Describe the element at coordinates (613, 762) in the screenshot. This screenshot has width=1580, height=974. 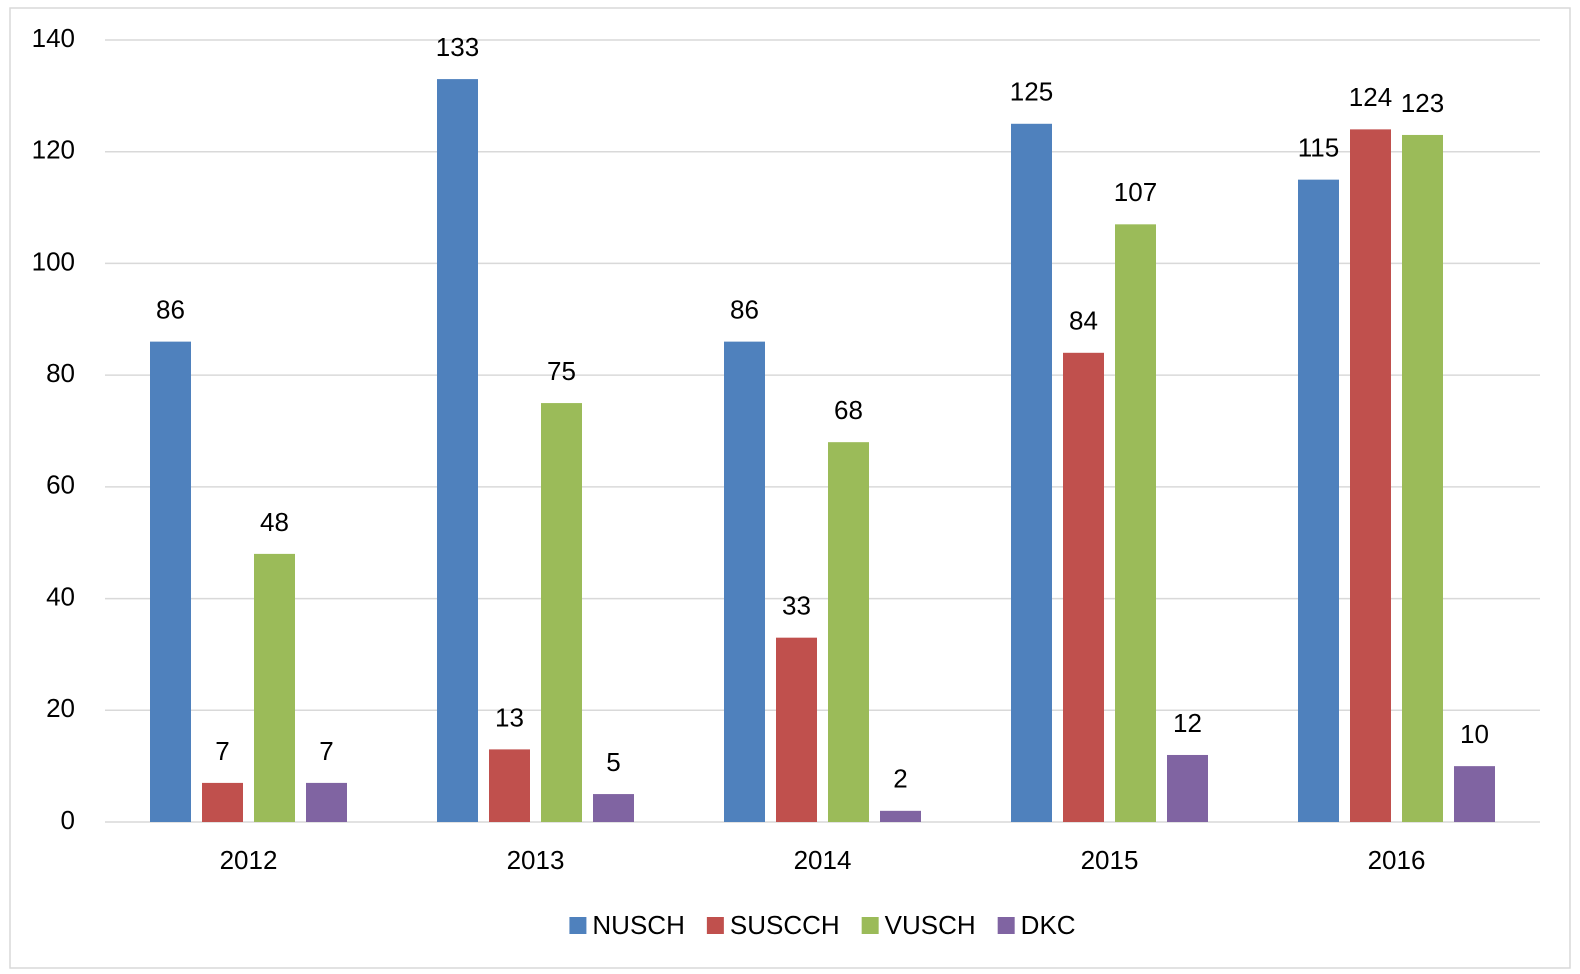
I see `data-label: 5` at that location.